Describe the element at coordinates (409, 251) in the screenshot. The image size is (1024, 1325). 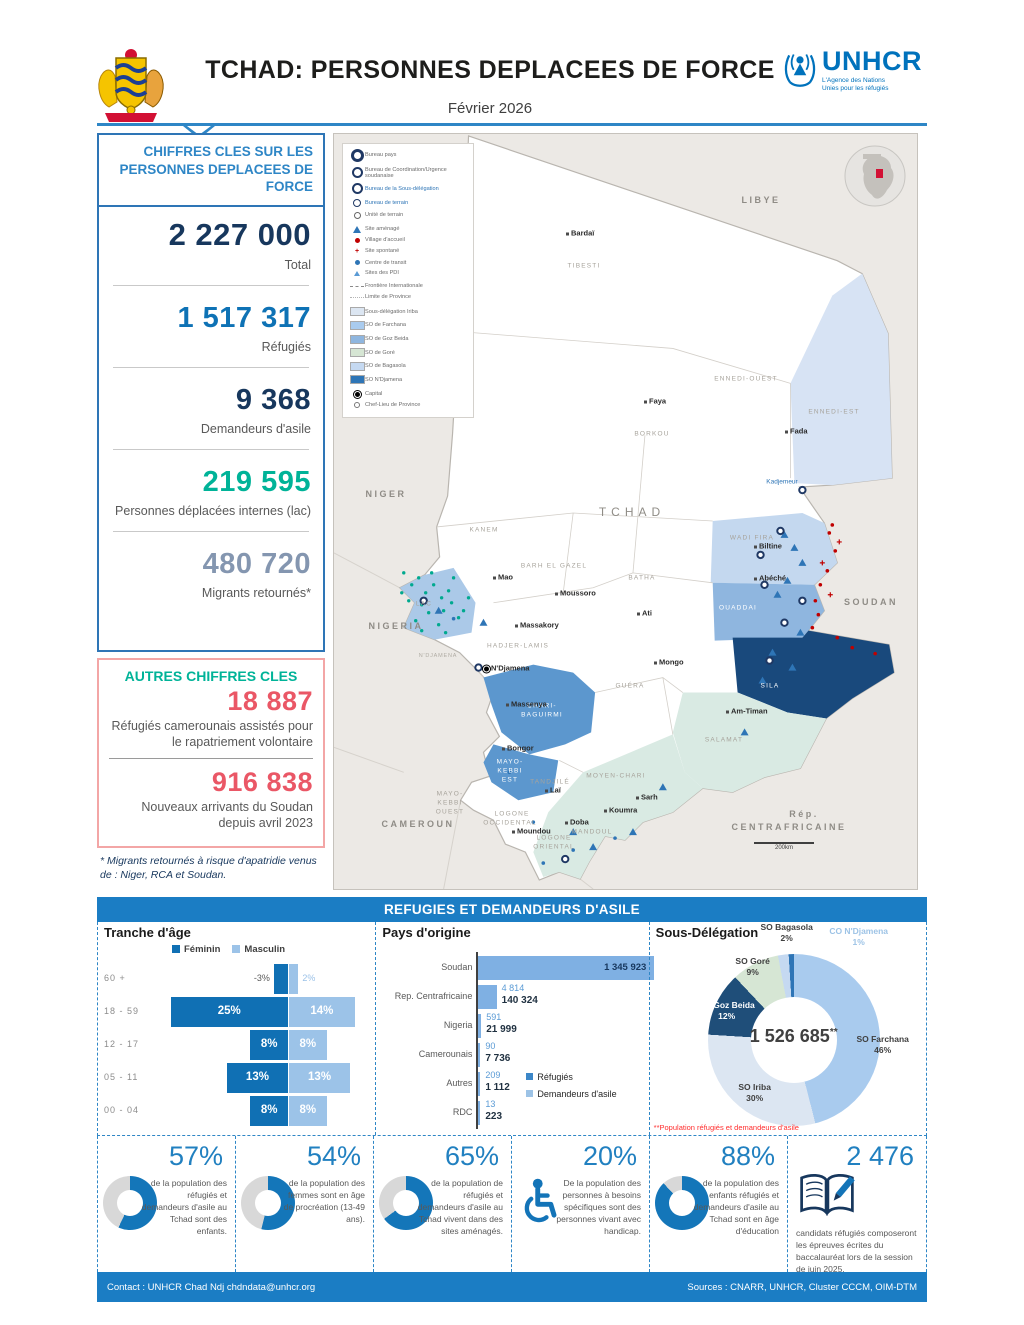
I see `legend-item: + Site spontané` at that location.